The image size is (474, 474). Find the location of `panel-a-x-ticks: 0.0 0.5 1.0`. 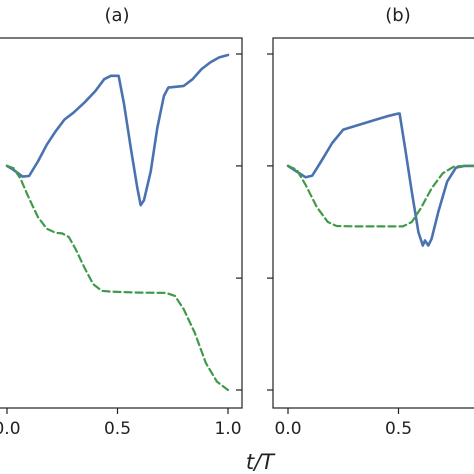

panel-a-x-ticks: 0.0 0.5 1.0 is located at coordinates (121, 423).